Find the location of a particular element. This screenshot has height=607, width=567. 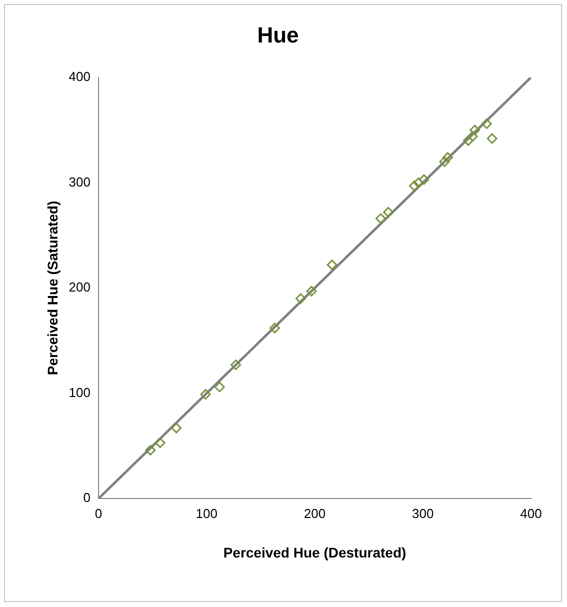

x-tick-label: 200 is located at coordinates (315, 513).